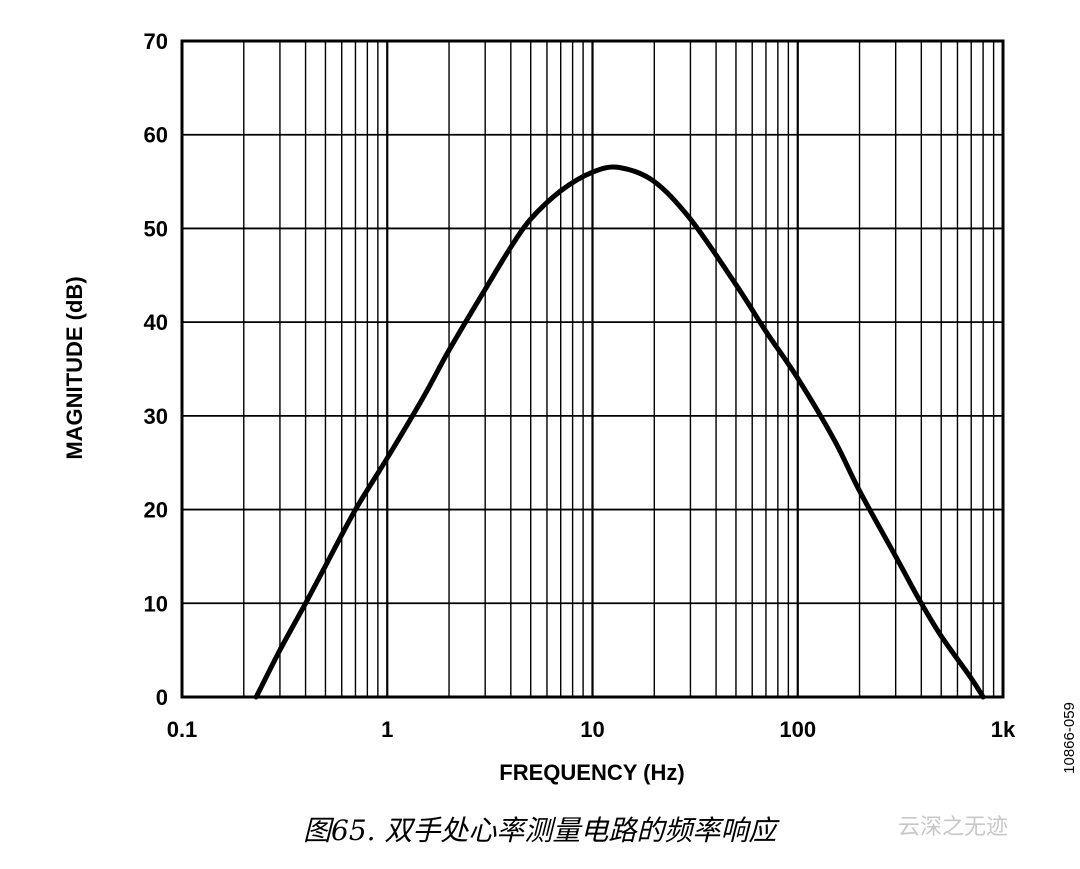 The width and height of the screenshot is (1080, 869). What do you see at coordinates (156, 416) in the screenshot?
I see `y-tick-label: 30` at bounding box center [156, 416].